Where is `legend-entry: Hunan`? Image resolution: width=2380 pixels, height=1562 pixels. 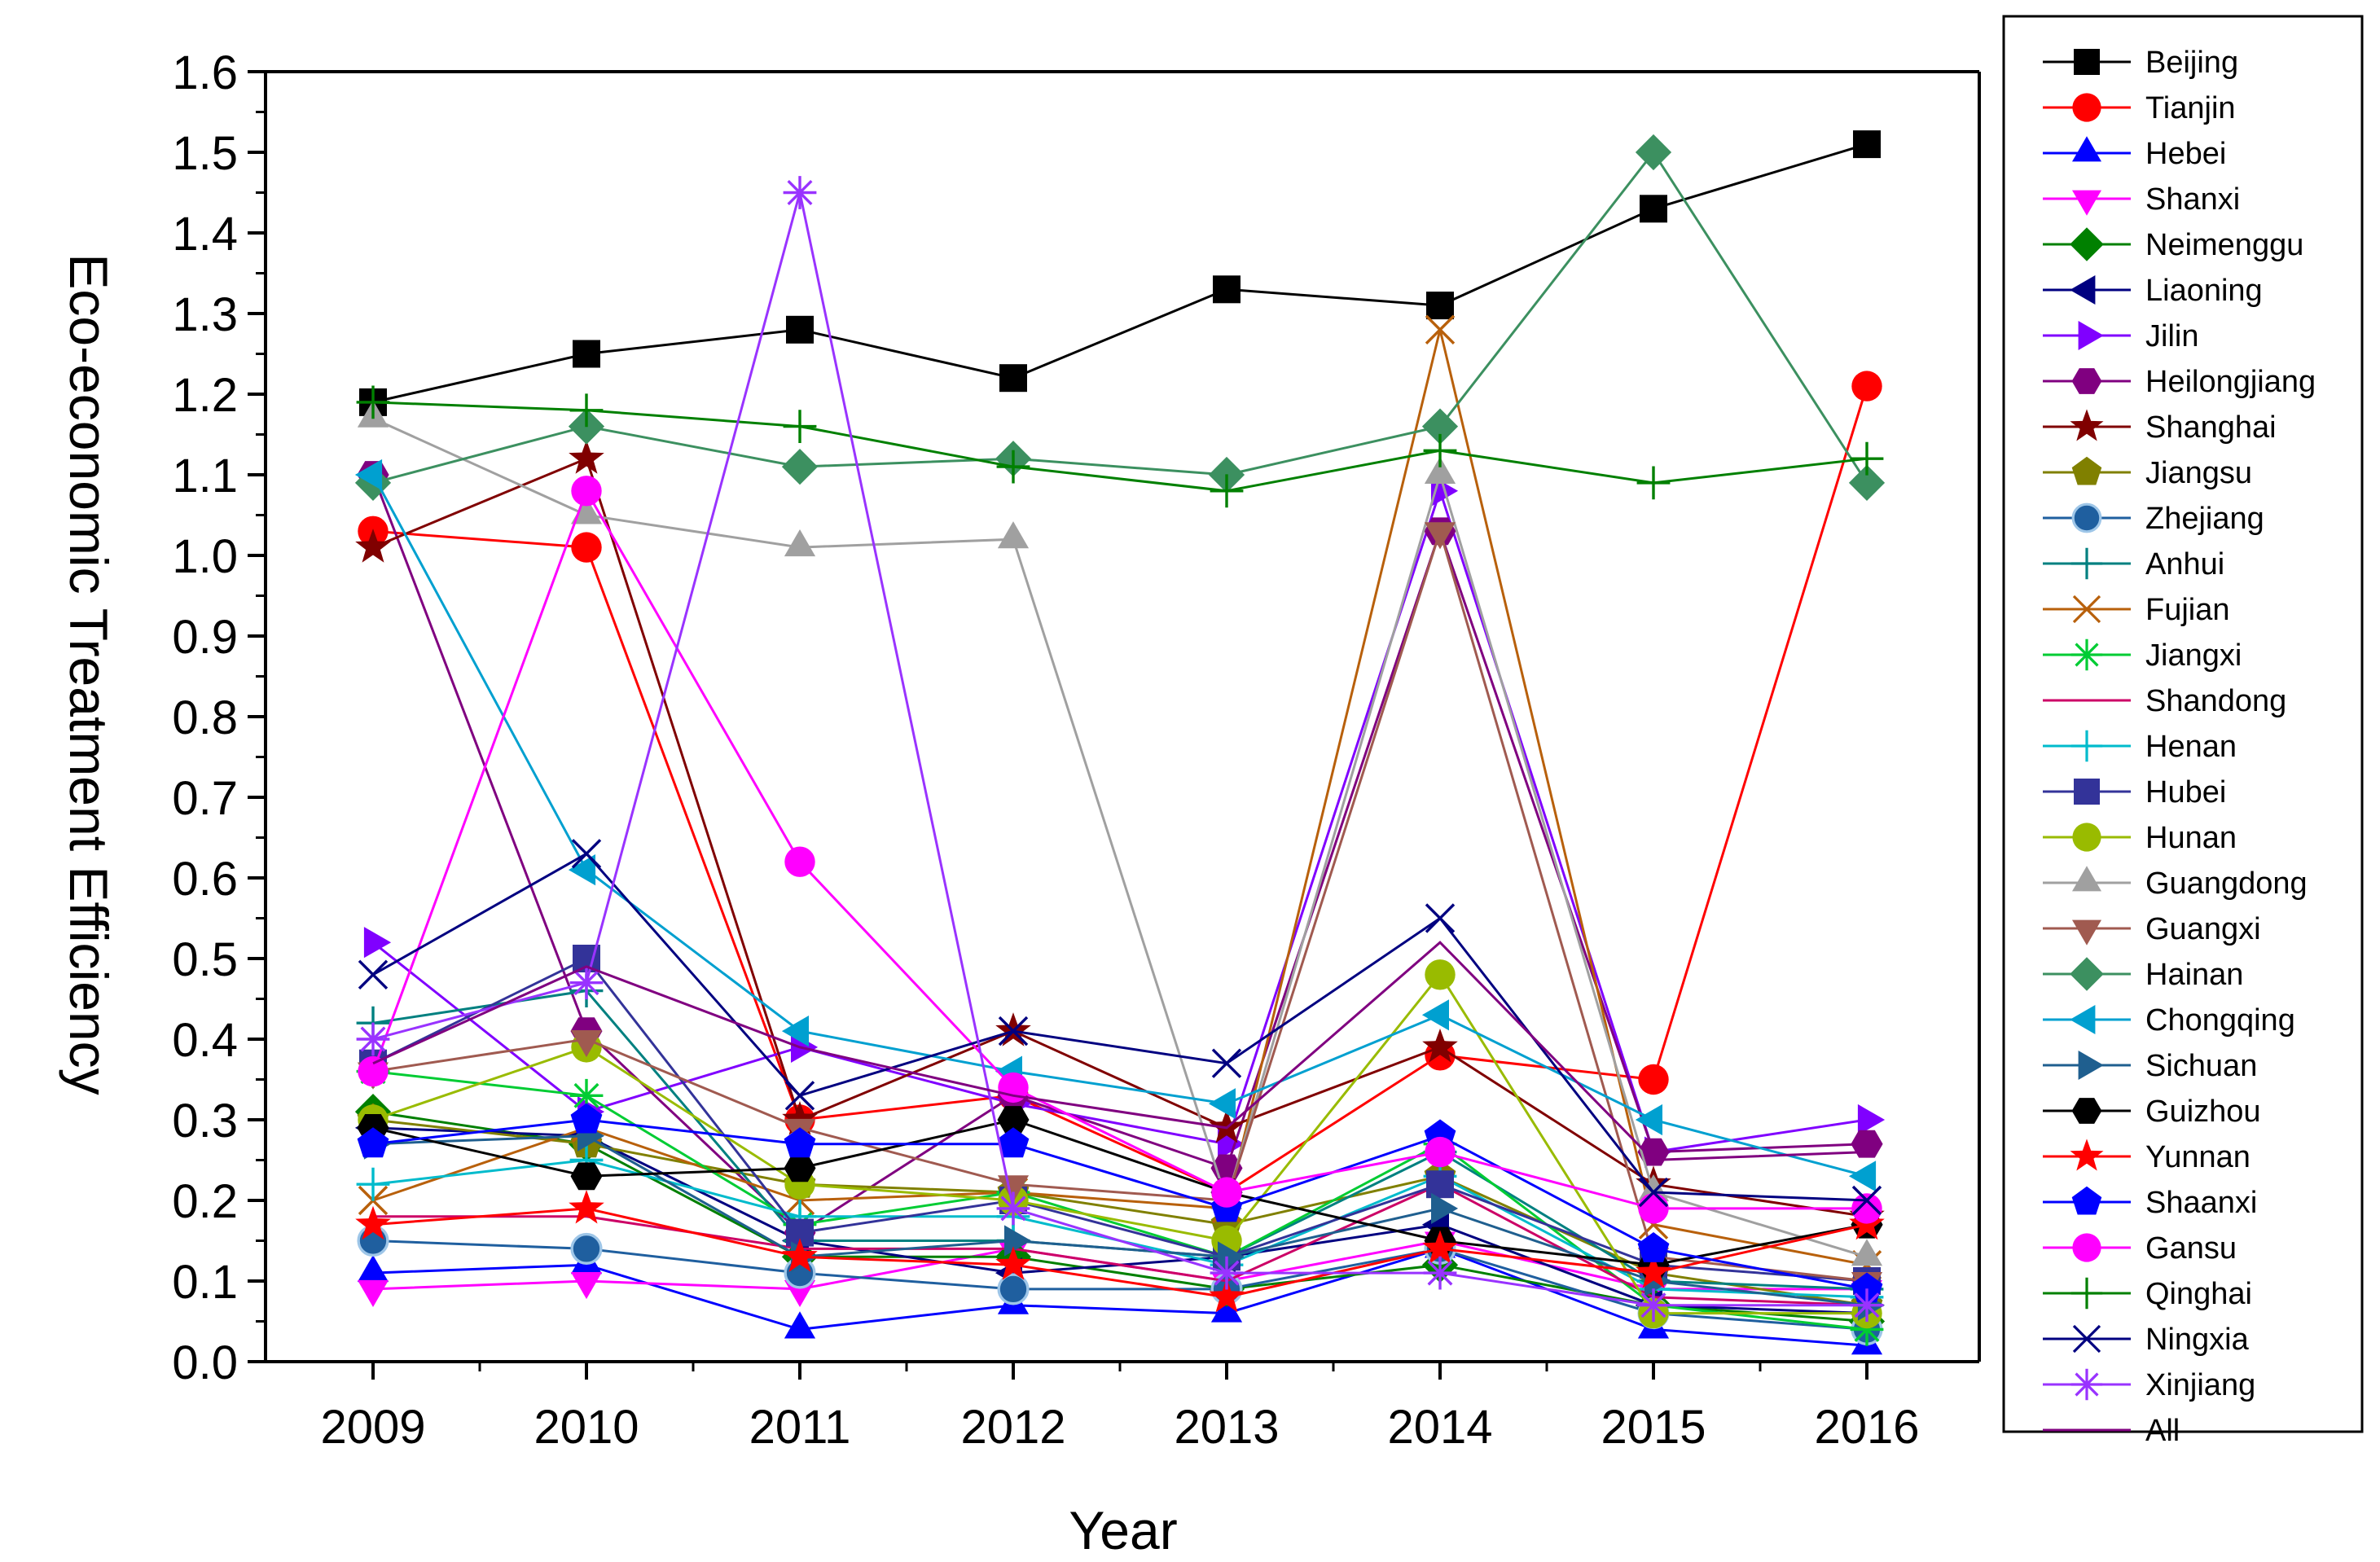
legend-entry: Hunan is located at coordinates (2140, 838).